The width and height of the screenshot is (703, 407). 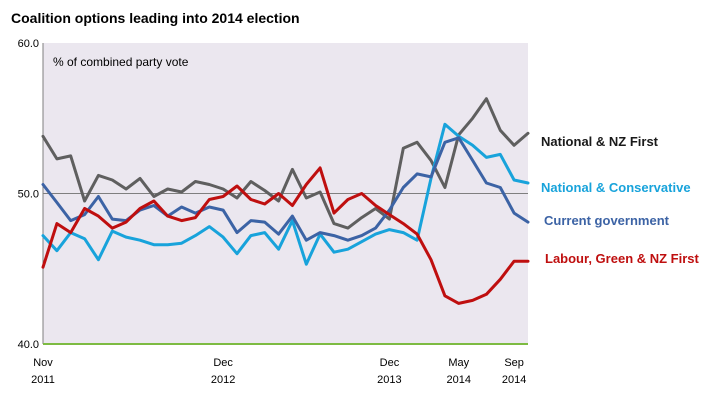 What do you see at coordinates (514, 363) in the screenshot?
I see `x-tick-label: Sep` at bounding box center [514, 363].